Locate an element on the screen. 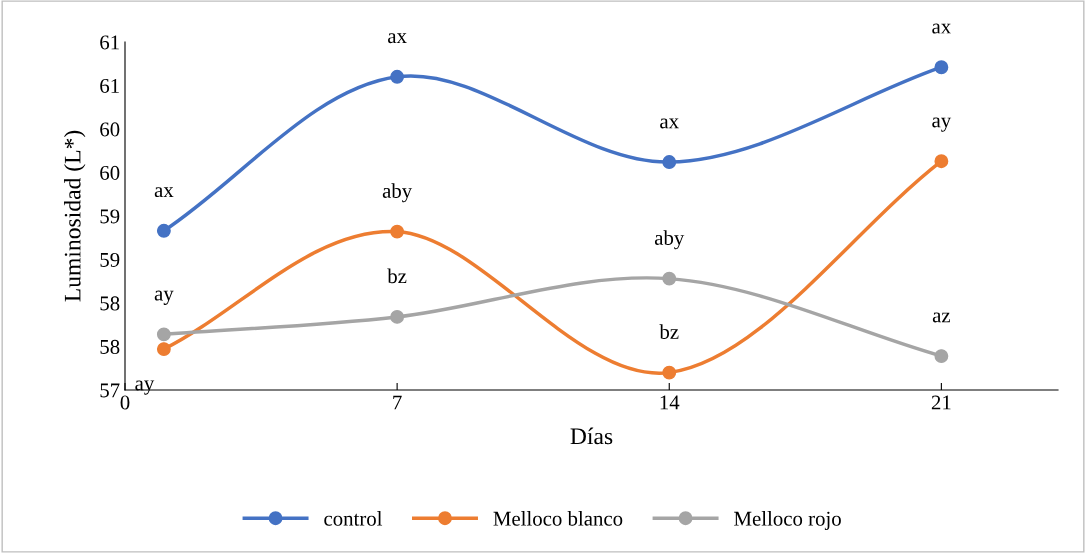 This screenshot has width=1086, height=553. legend-label: Melloco blanco is located at coordinates (558, 518).